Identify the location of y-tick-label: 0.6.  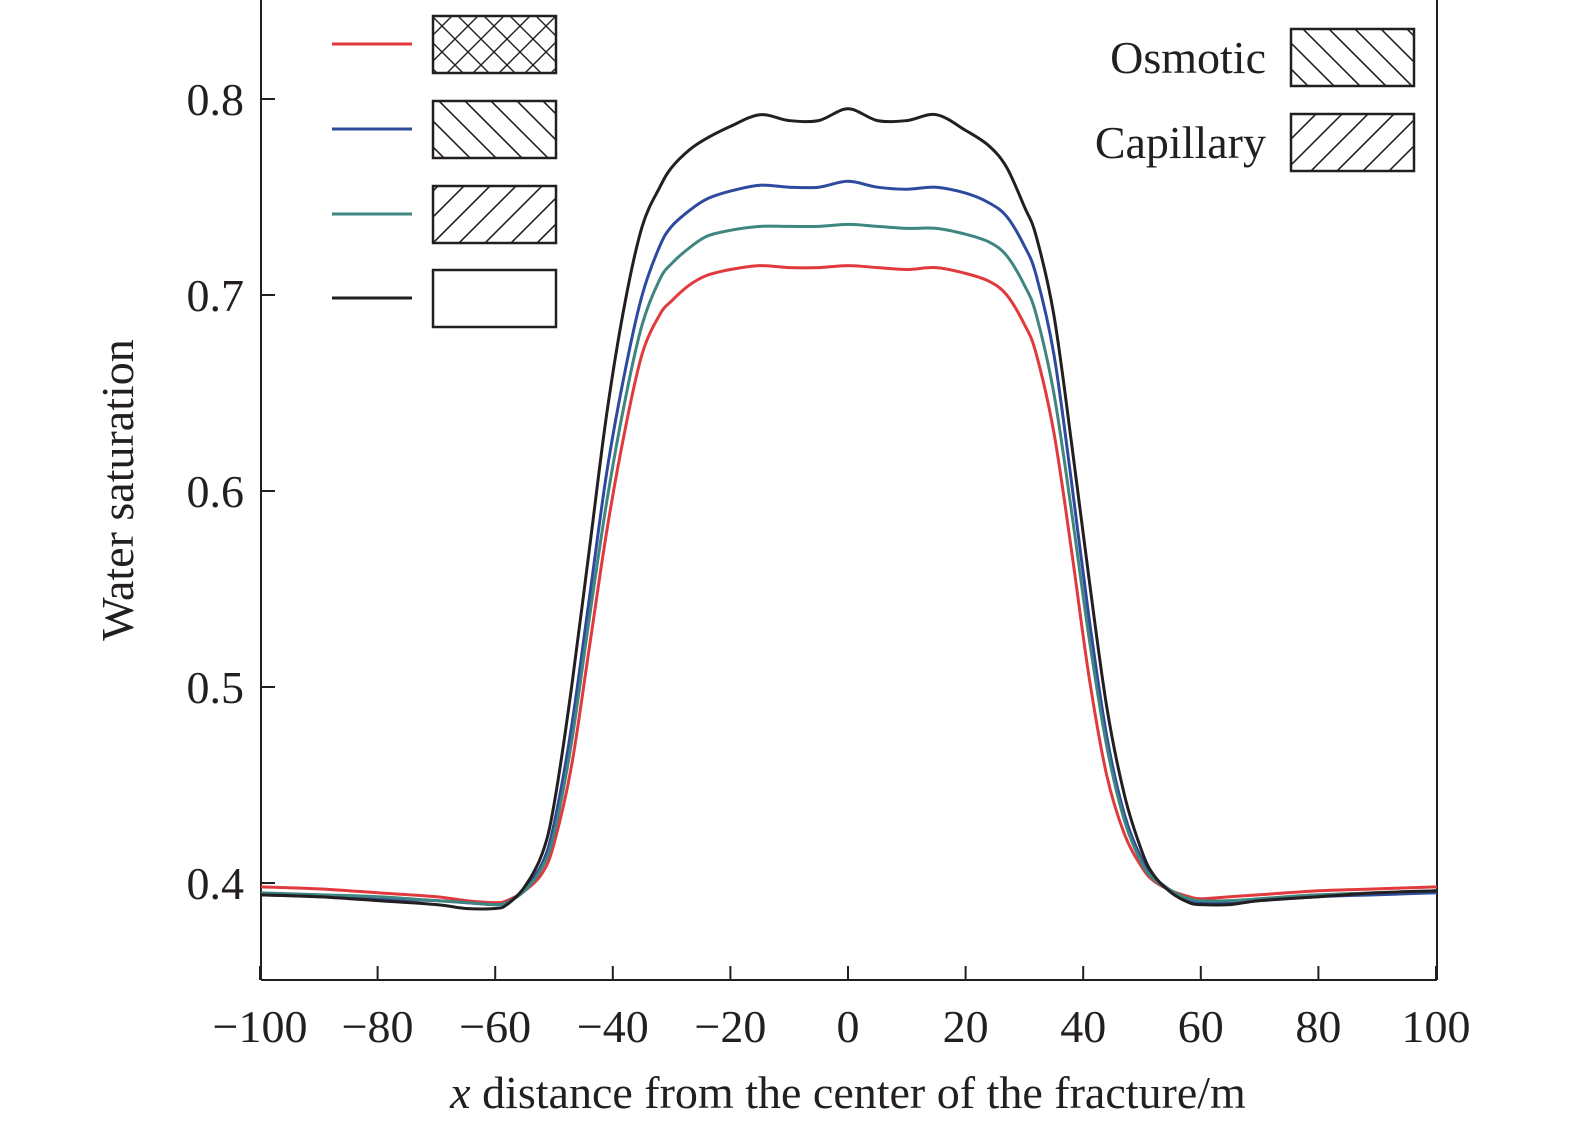
(216, 491).